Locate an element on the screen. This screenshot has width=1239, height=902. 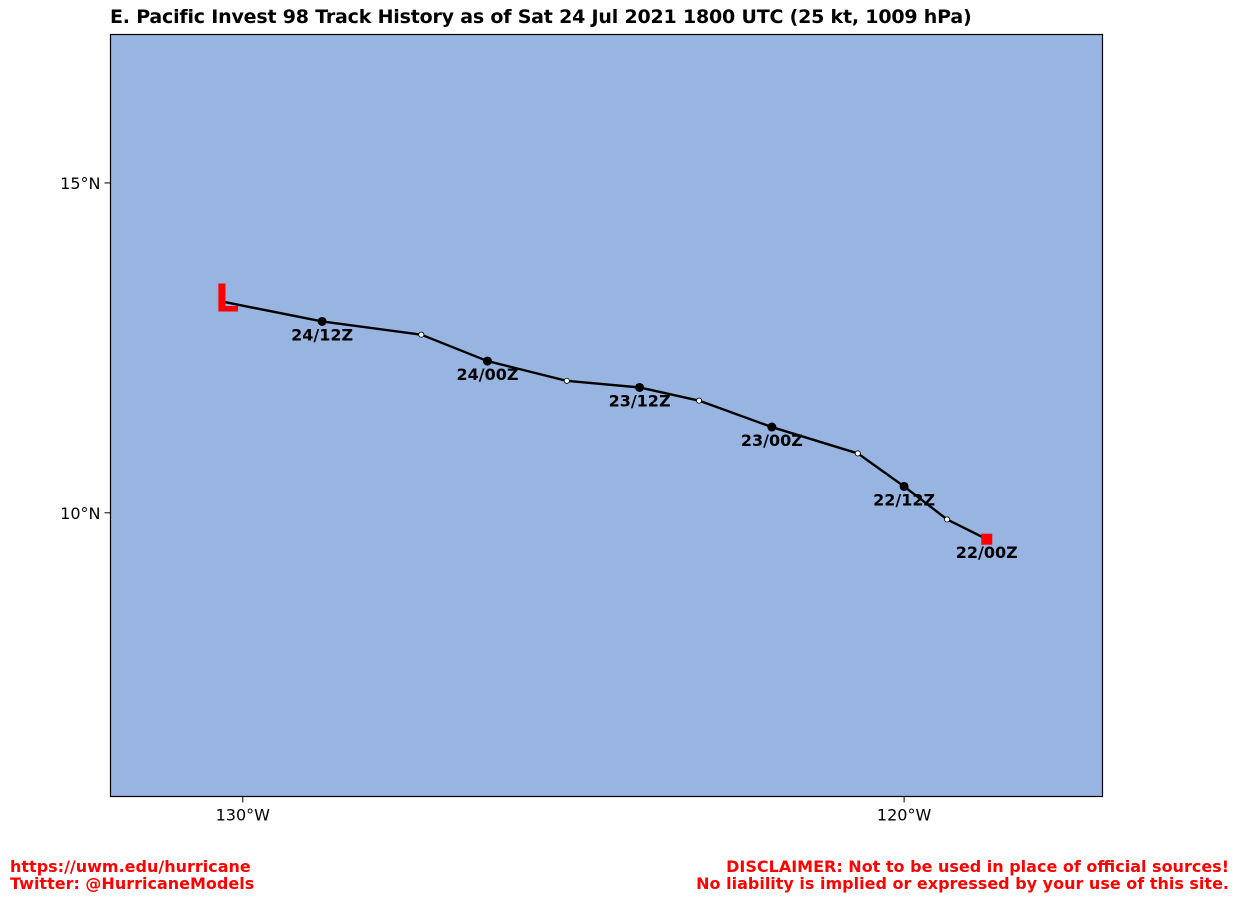
track-time-label: 22/00Z is located at coordinates (987, 552).